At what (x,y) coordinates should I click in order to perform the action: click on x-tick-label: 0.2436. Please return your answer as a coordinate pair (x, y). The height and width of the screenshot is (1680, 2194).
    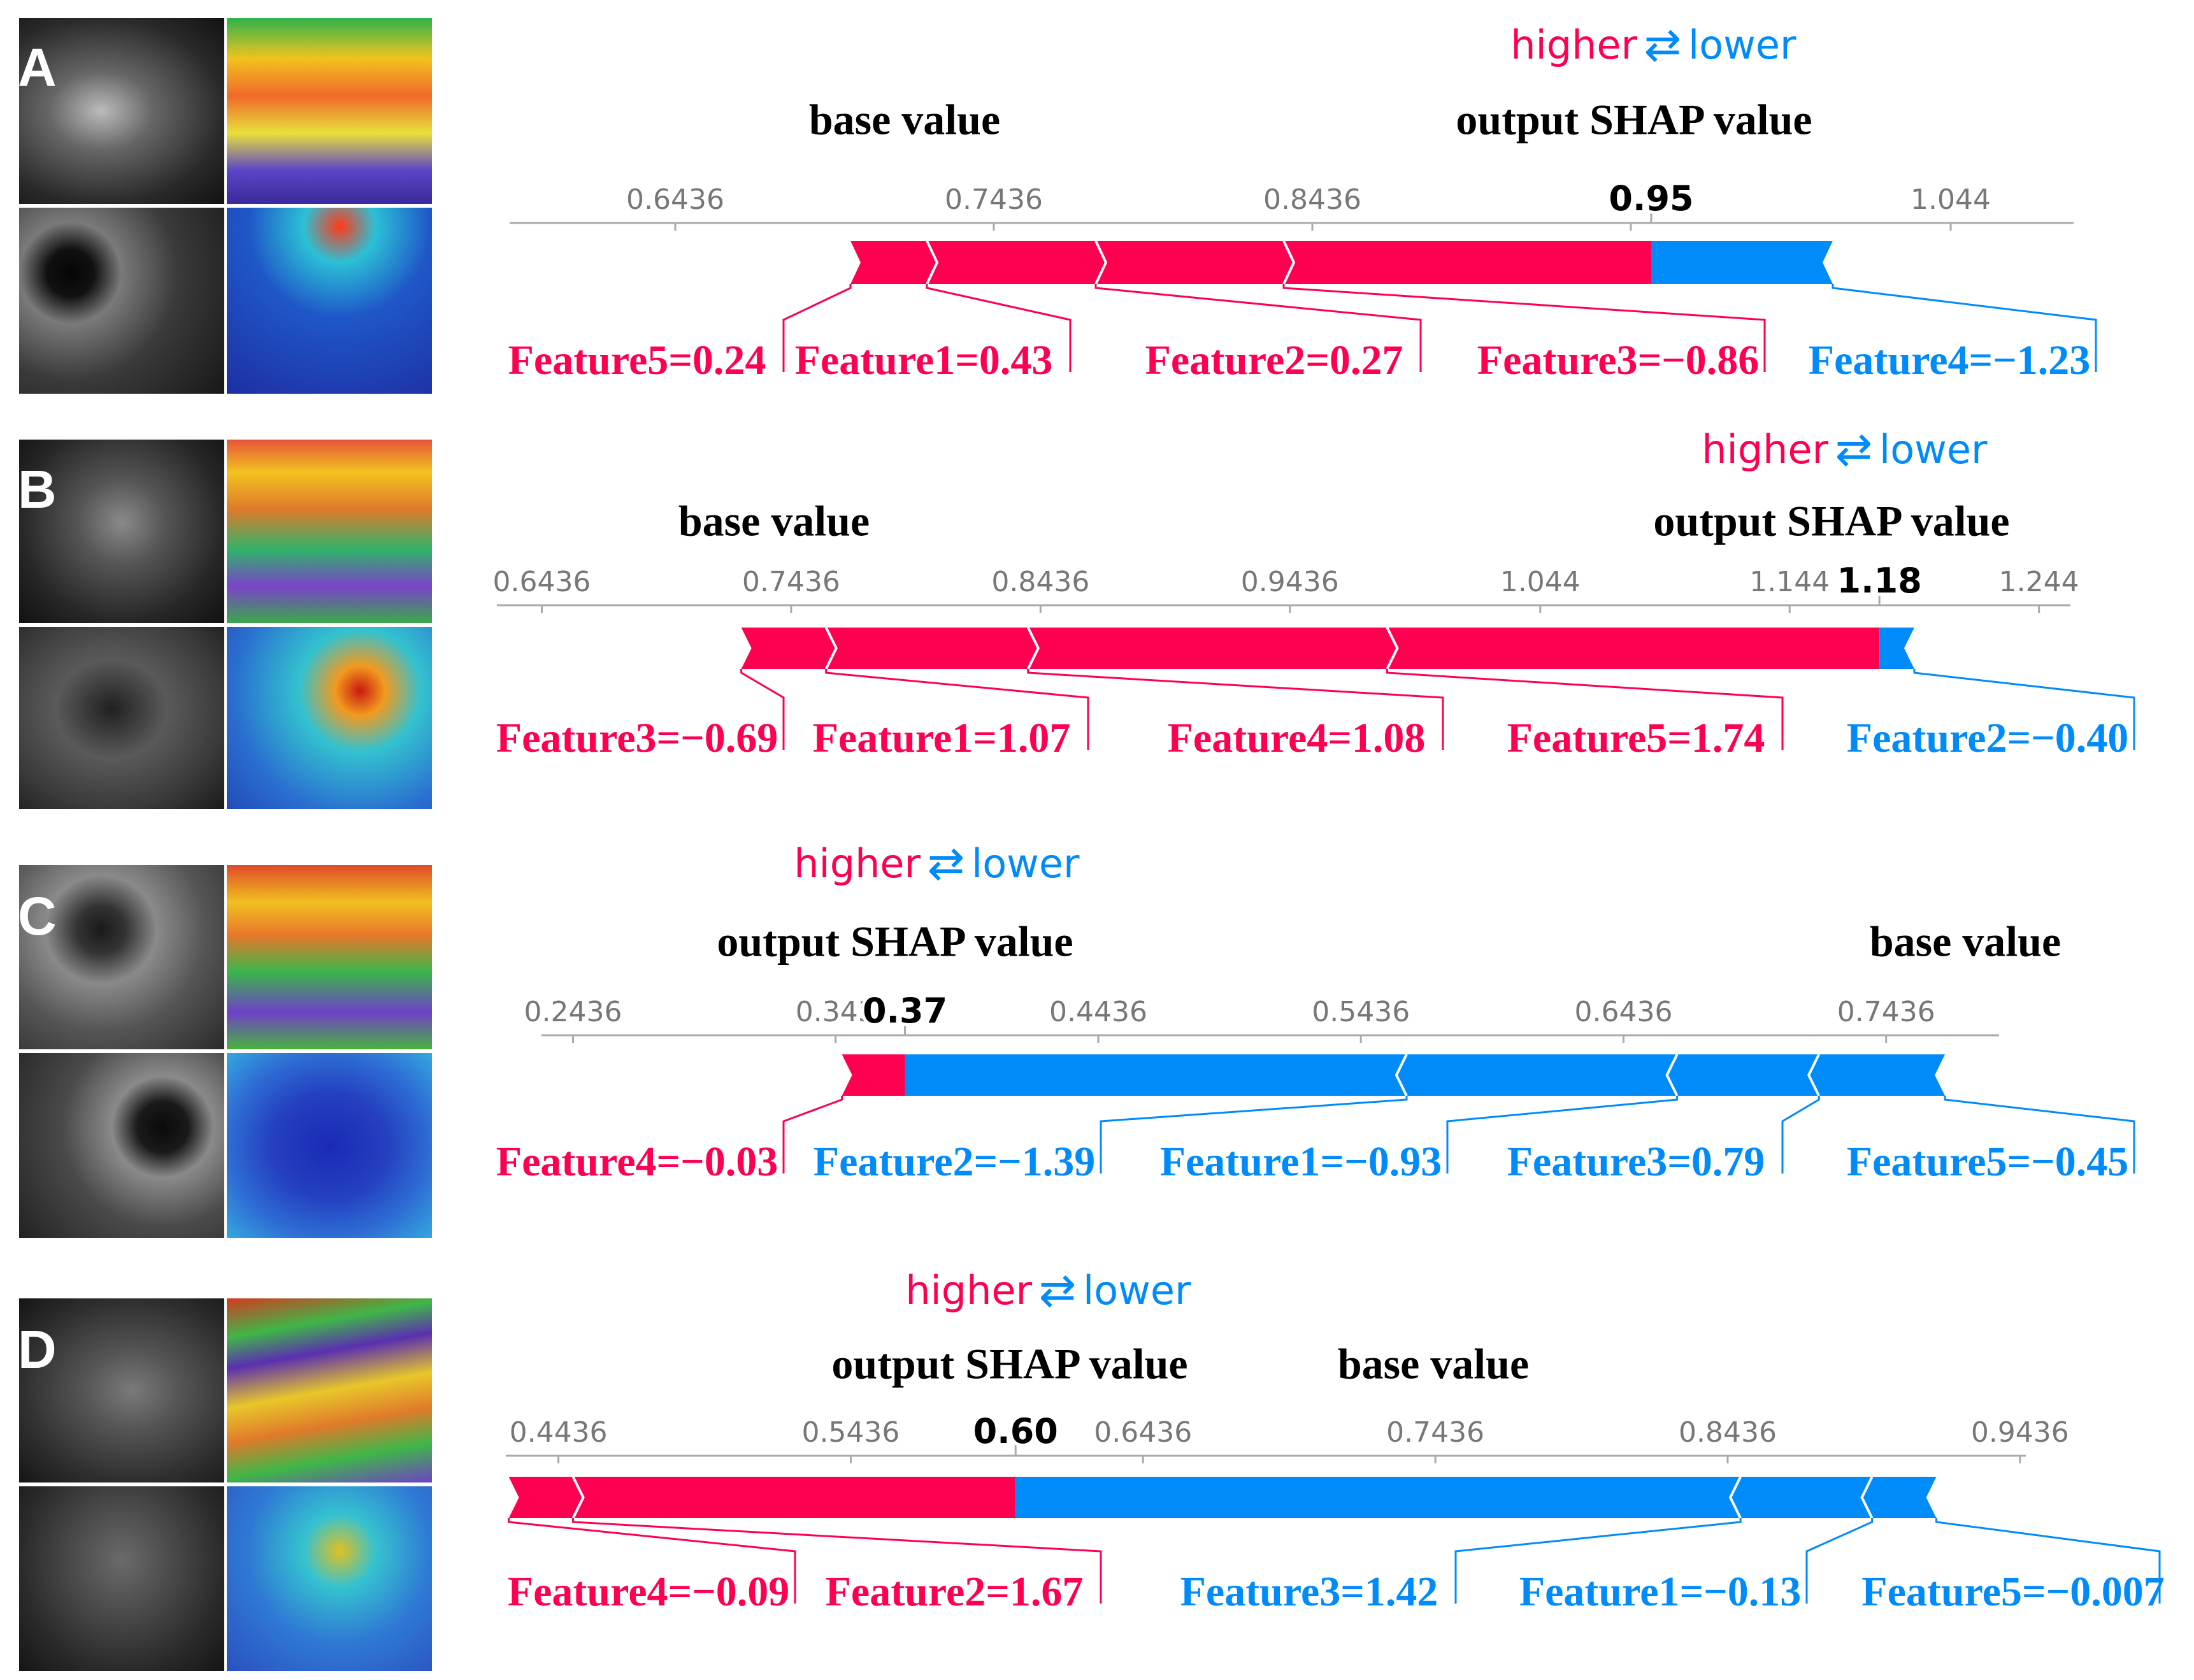
    Looking at the image, I should click on (573, 1012).